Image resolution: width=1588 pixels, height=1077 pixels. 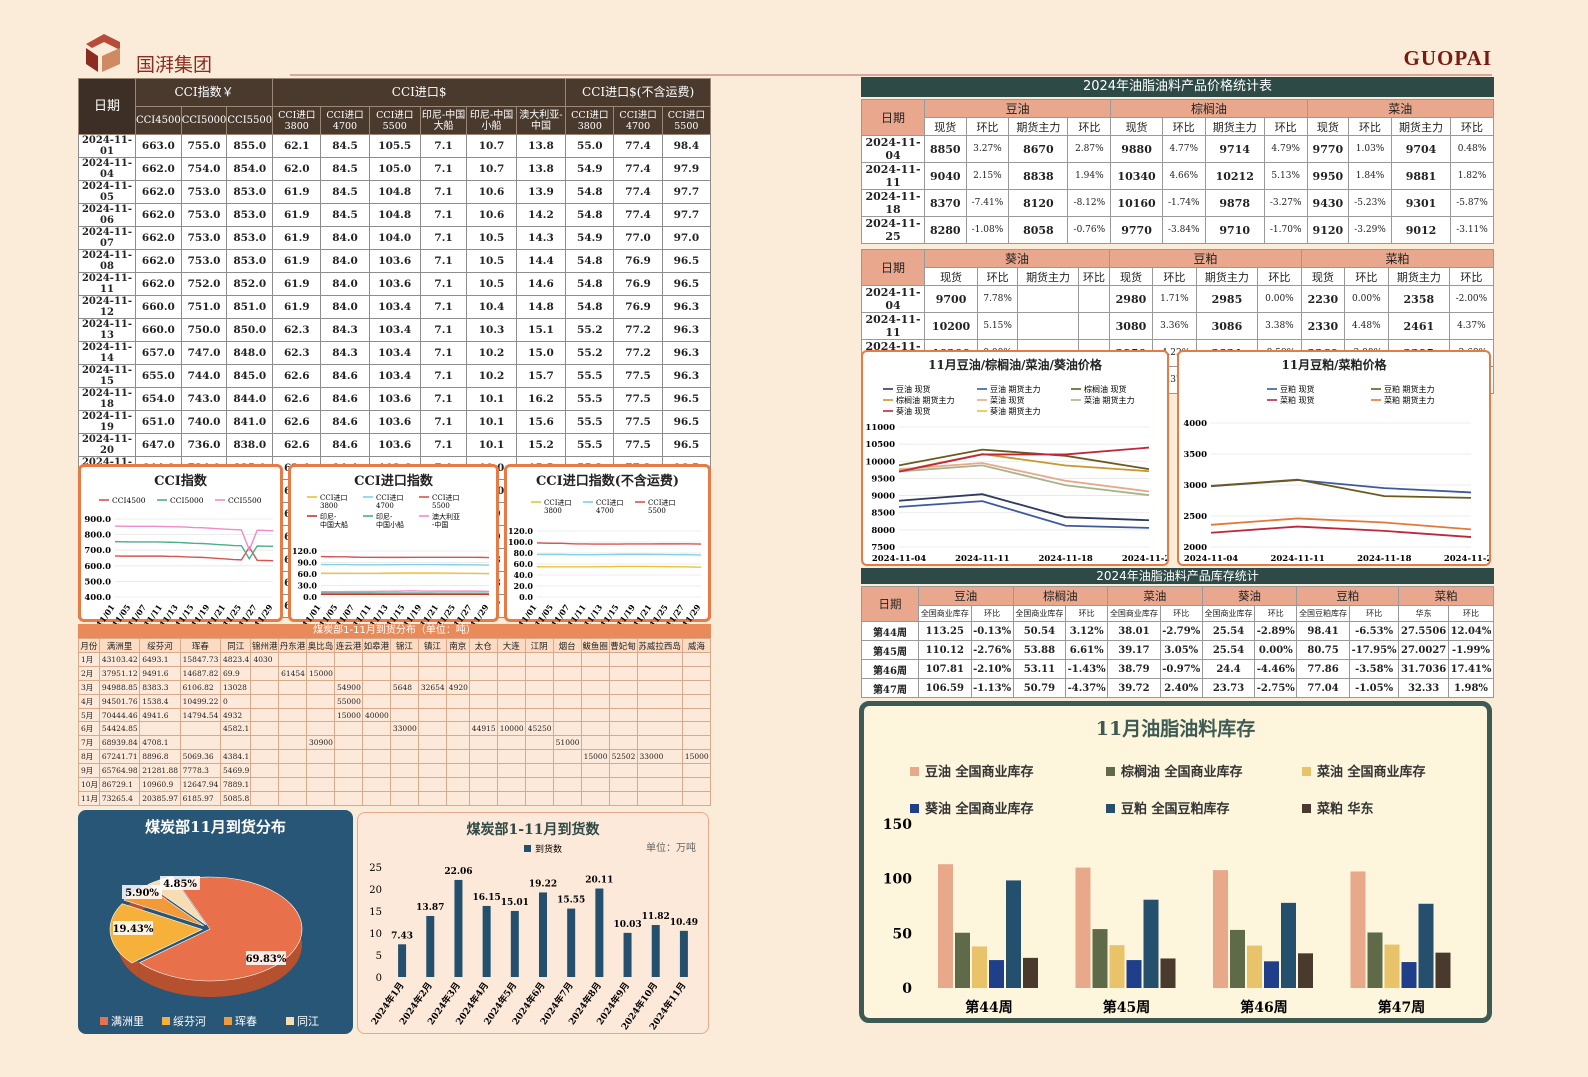 I want to click on value-cell: 62.6, so click(x=297, y=399).